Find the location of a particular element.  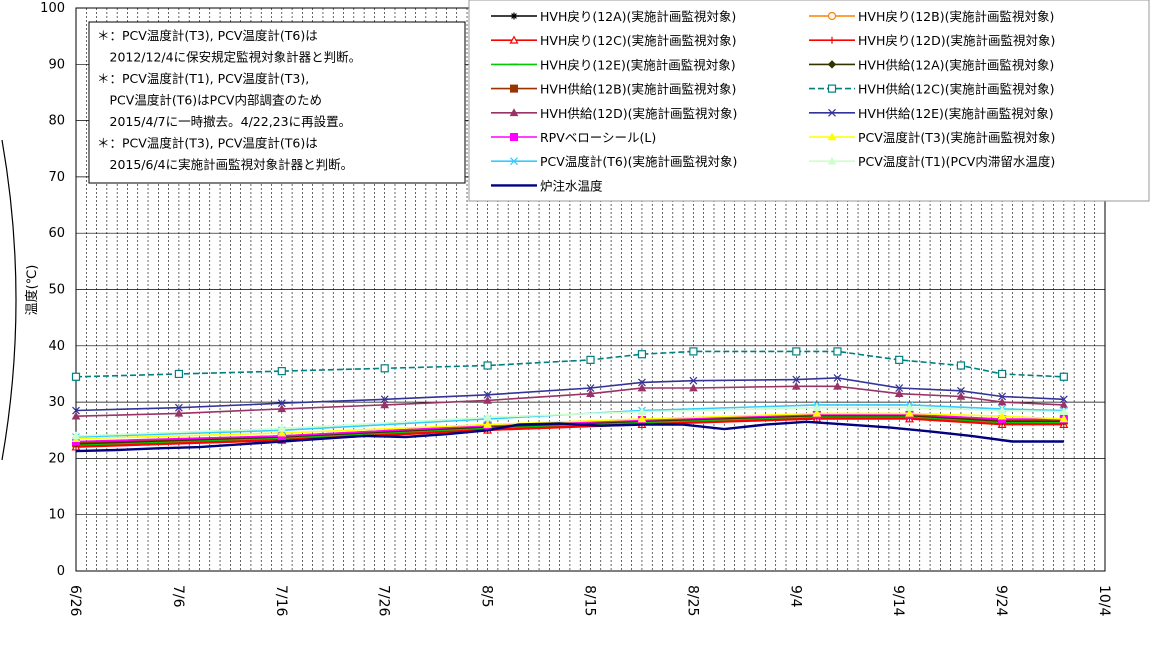

x-tick-label: 7/26 is located at coordinates (384, 601).